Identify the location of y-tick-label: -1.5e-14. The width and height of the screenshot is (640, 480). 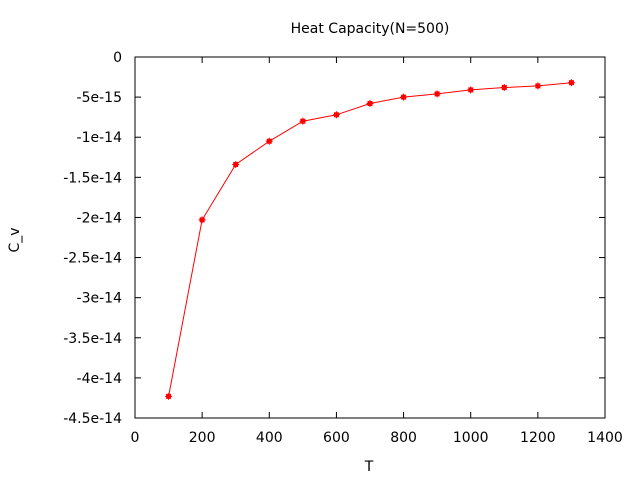
(92, 178).